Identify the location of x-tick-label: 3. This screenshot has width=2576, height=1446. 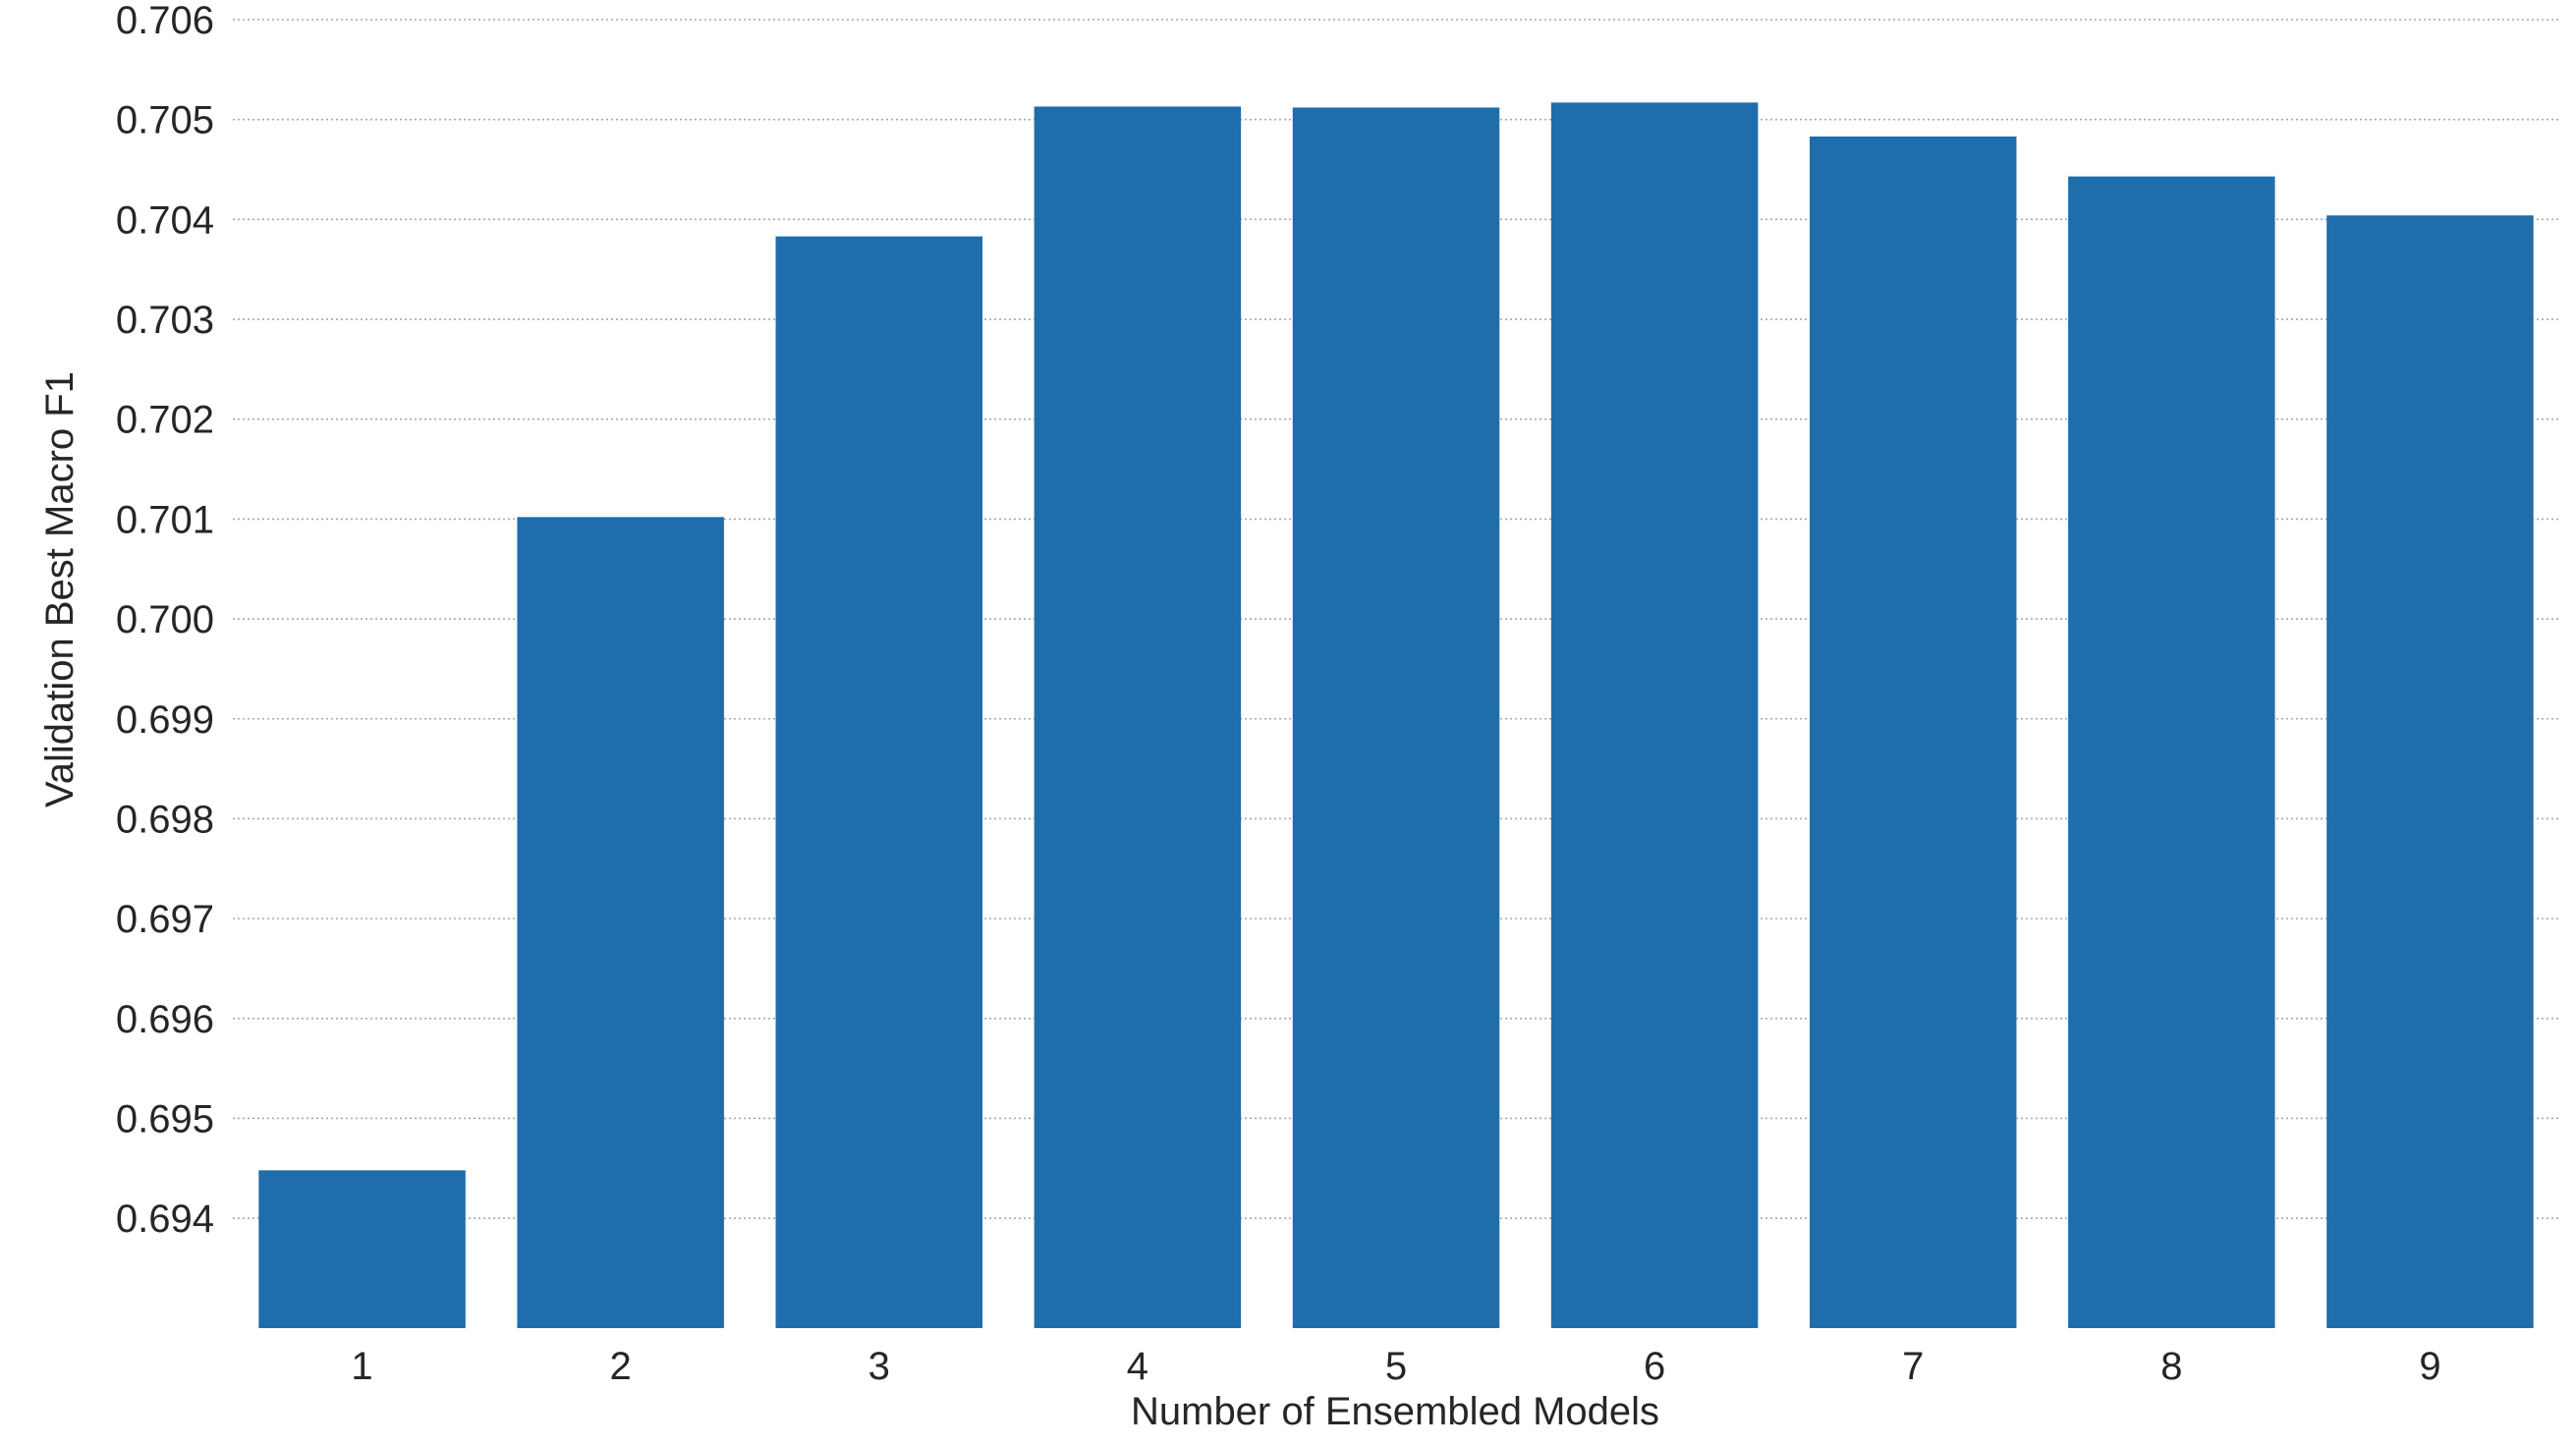
(879, 1366).